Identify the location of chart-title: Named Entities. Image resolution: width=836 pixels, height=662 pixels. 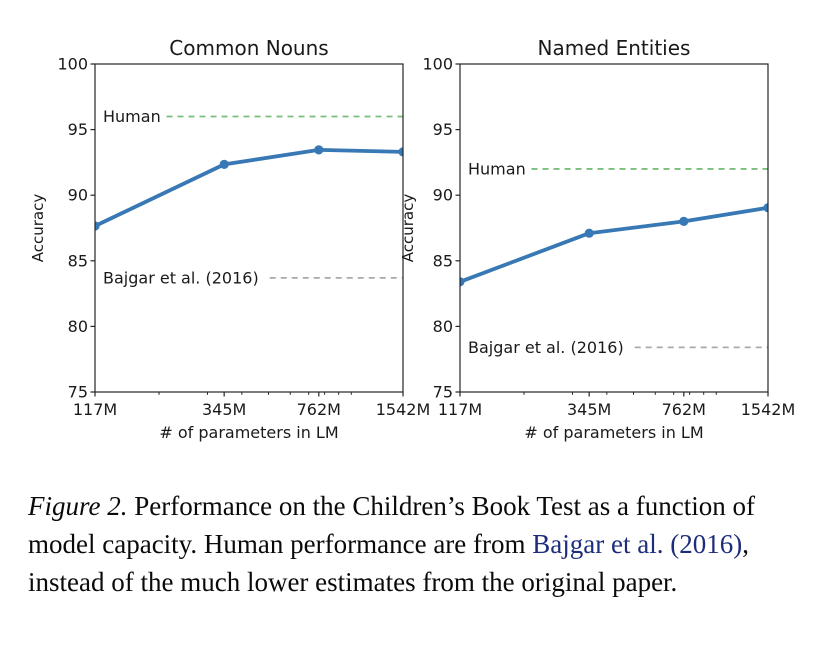
(614, 48).